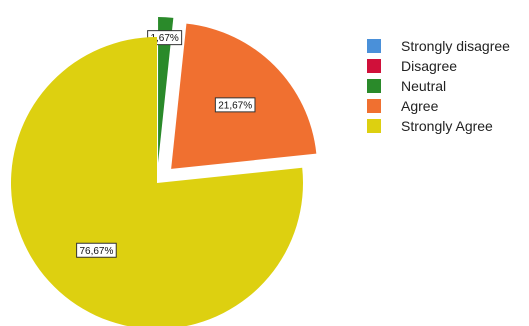  I want to click on data-label-text-agree: 21,67%, so click(235, 105).